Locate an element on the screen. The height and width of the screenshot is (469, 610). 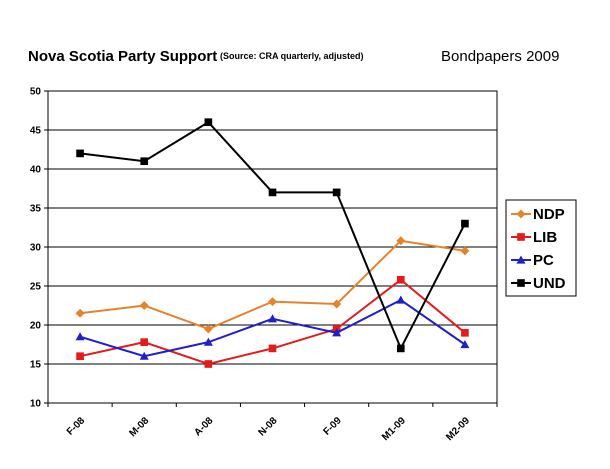
legend-item-und: UND is located at coordinates (538, 283).